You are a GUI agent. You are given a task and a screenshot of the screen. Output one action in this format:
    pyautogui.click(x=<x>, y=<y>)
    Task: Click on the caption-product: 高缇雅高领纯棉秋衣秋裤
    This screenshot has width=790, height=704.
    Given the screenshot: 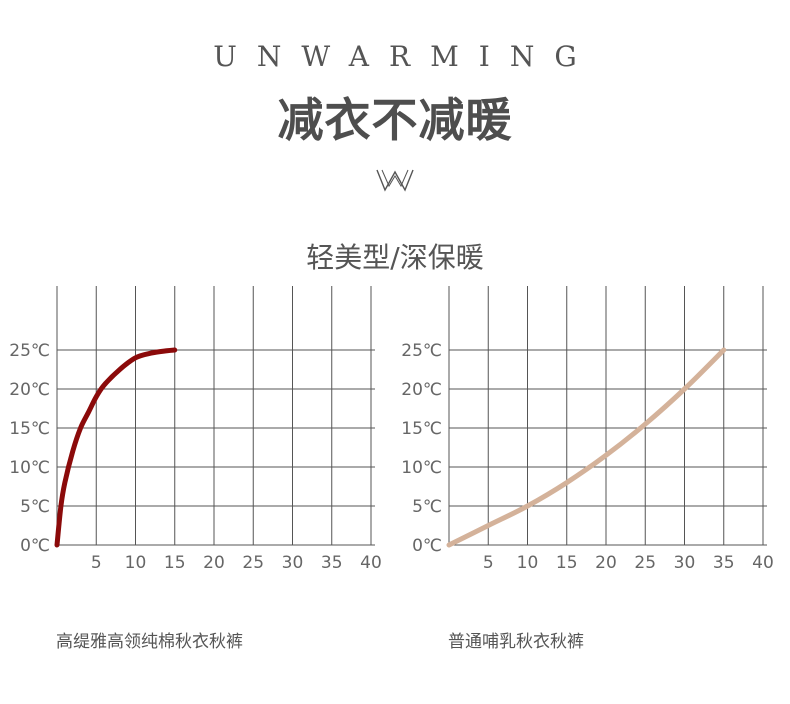 What is the action you would take?
    pyautogui.click(x=149, y=642)
    